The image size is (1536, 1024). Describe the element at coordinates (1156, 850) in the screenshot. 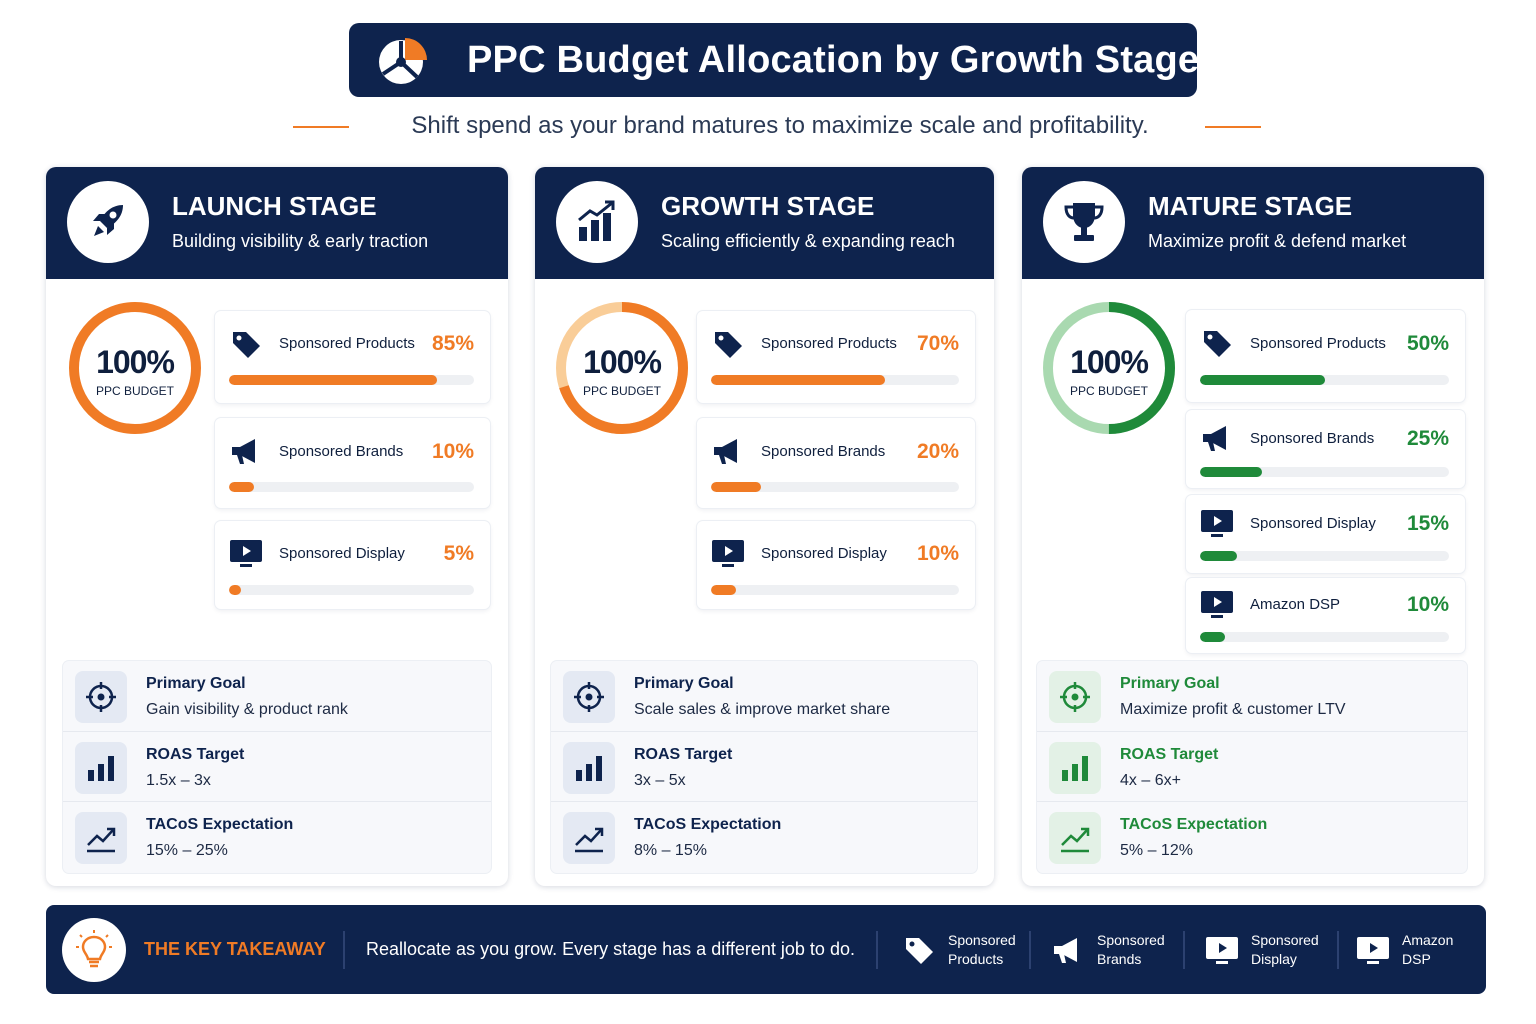

I see `goal-value: 5% – 12%` at that location.